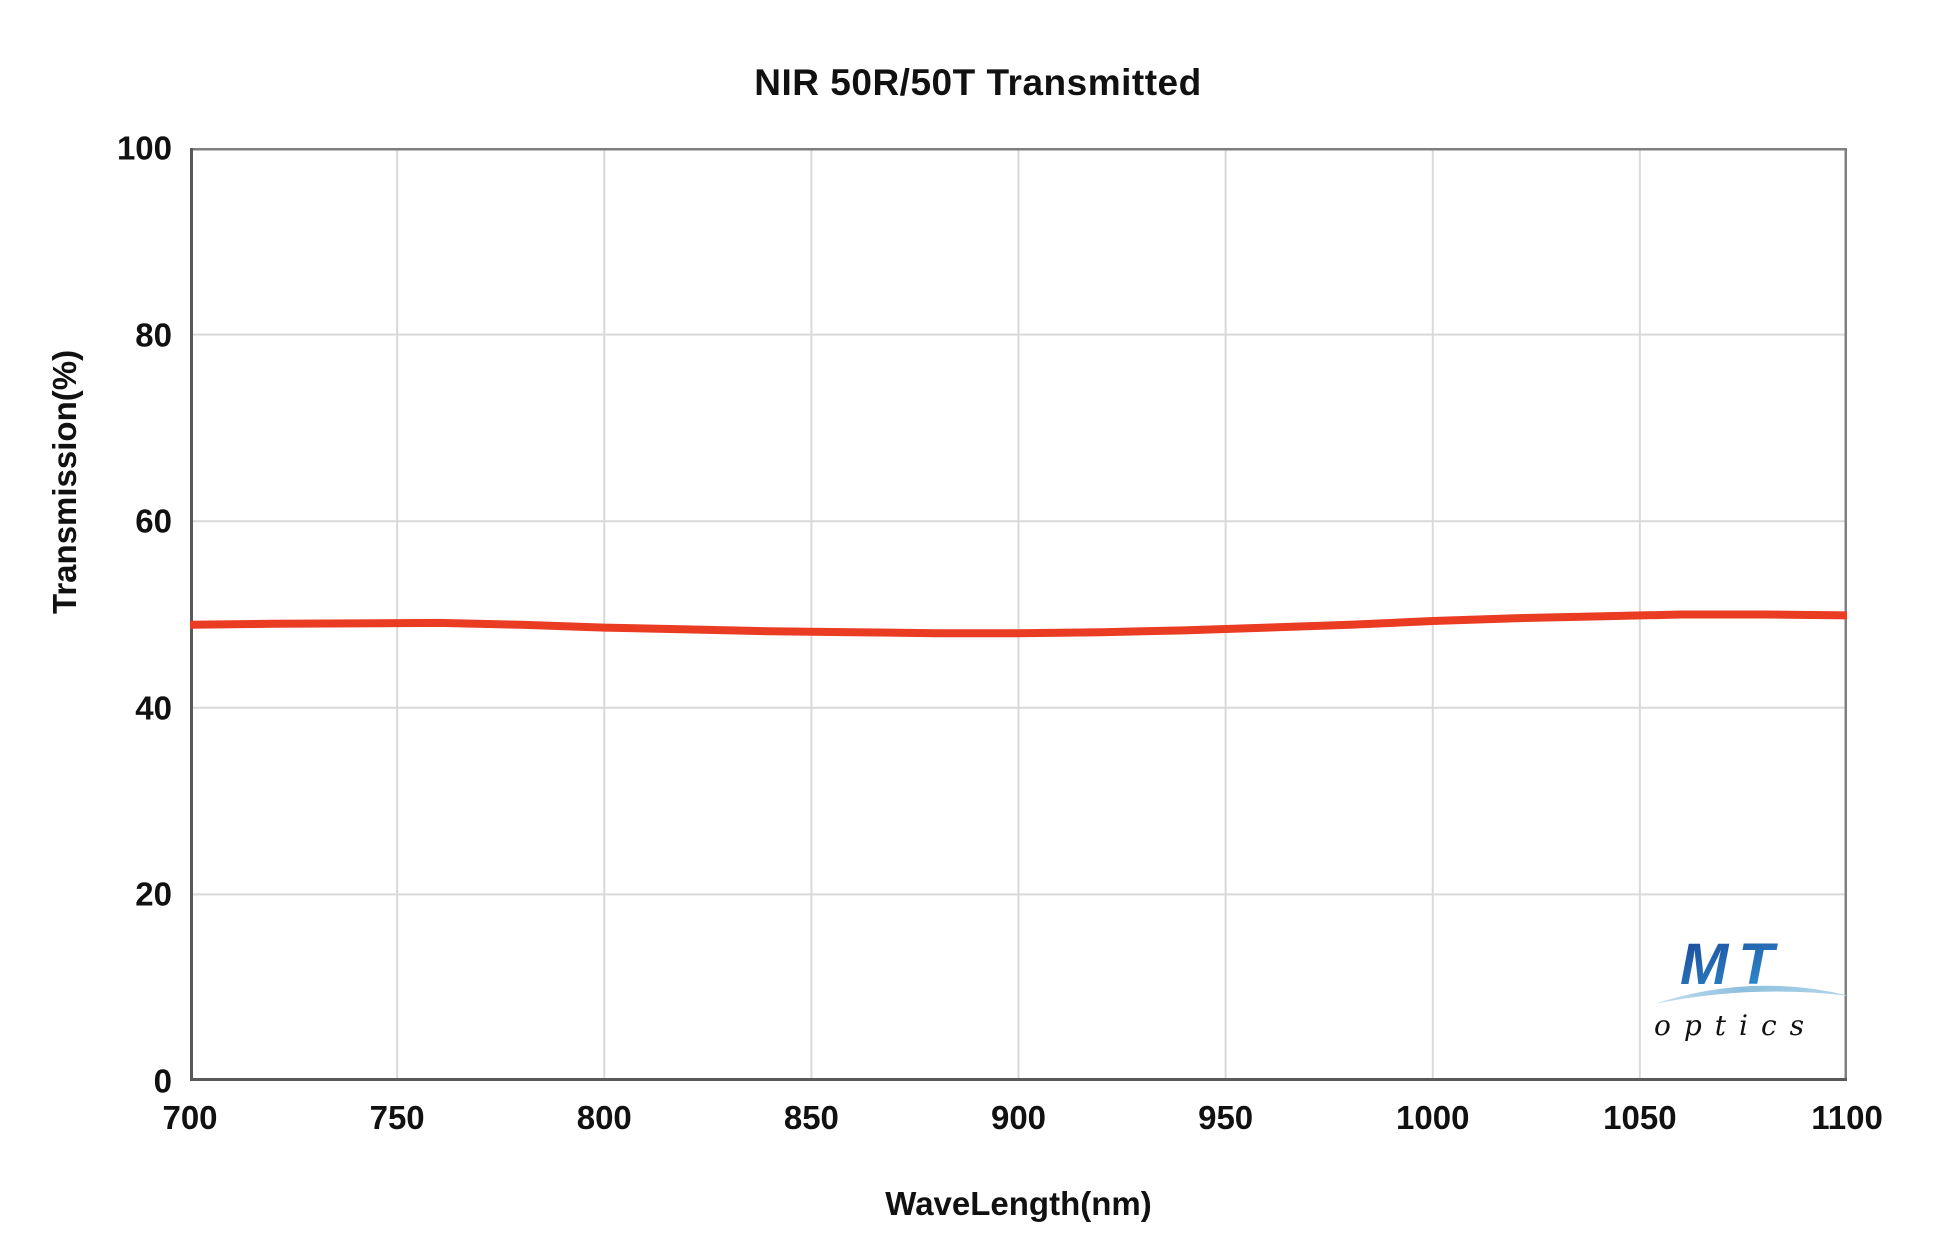  I want to click on y-tick-label-60: 60, so click(153, 521).